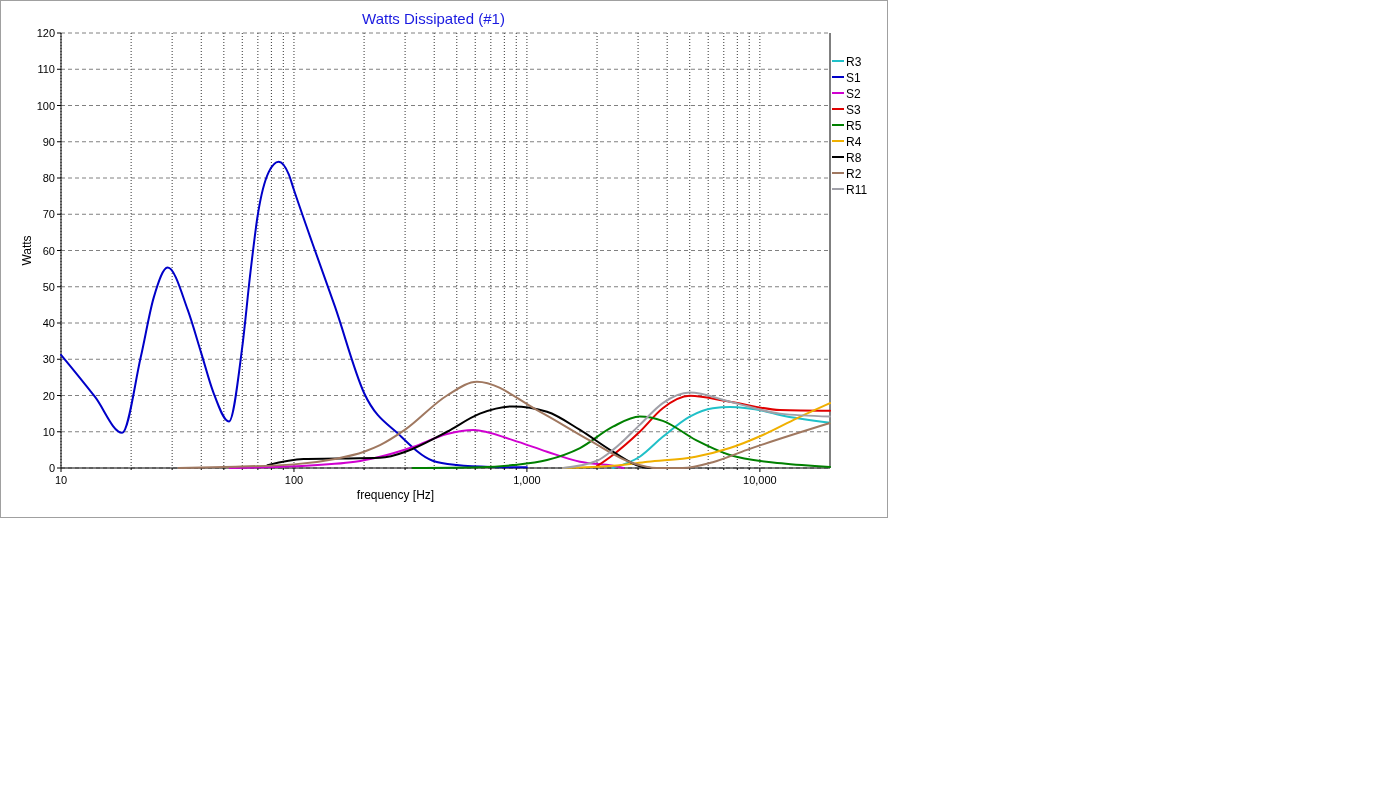 This screenshot has width=1390, height=811. Describe the element at coordinates (857, 190) in the screenshot. I see `legend-label: R11` at that location.